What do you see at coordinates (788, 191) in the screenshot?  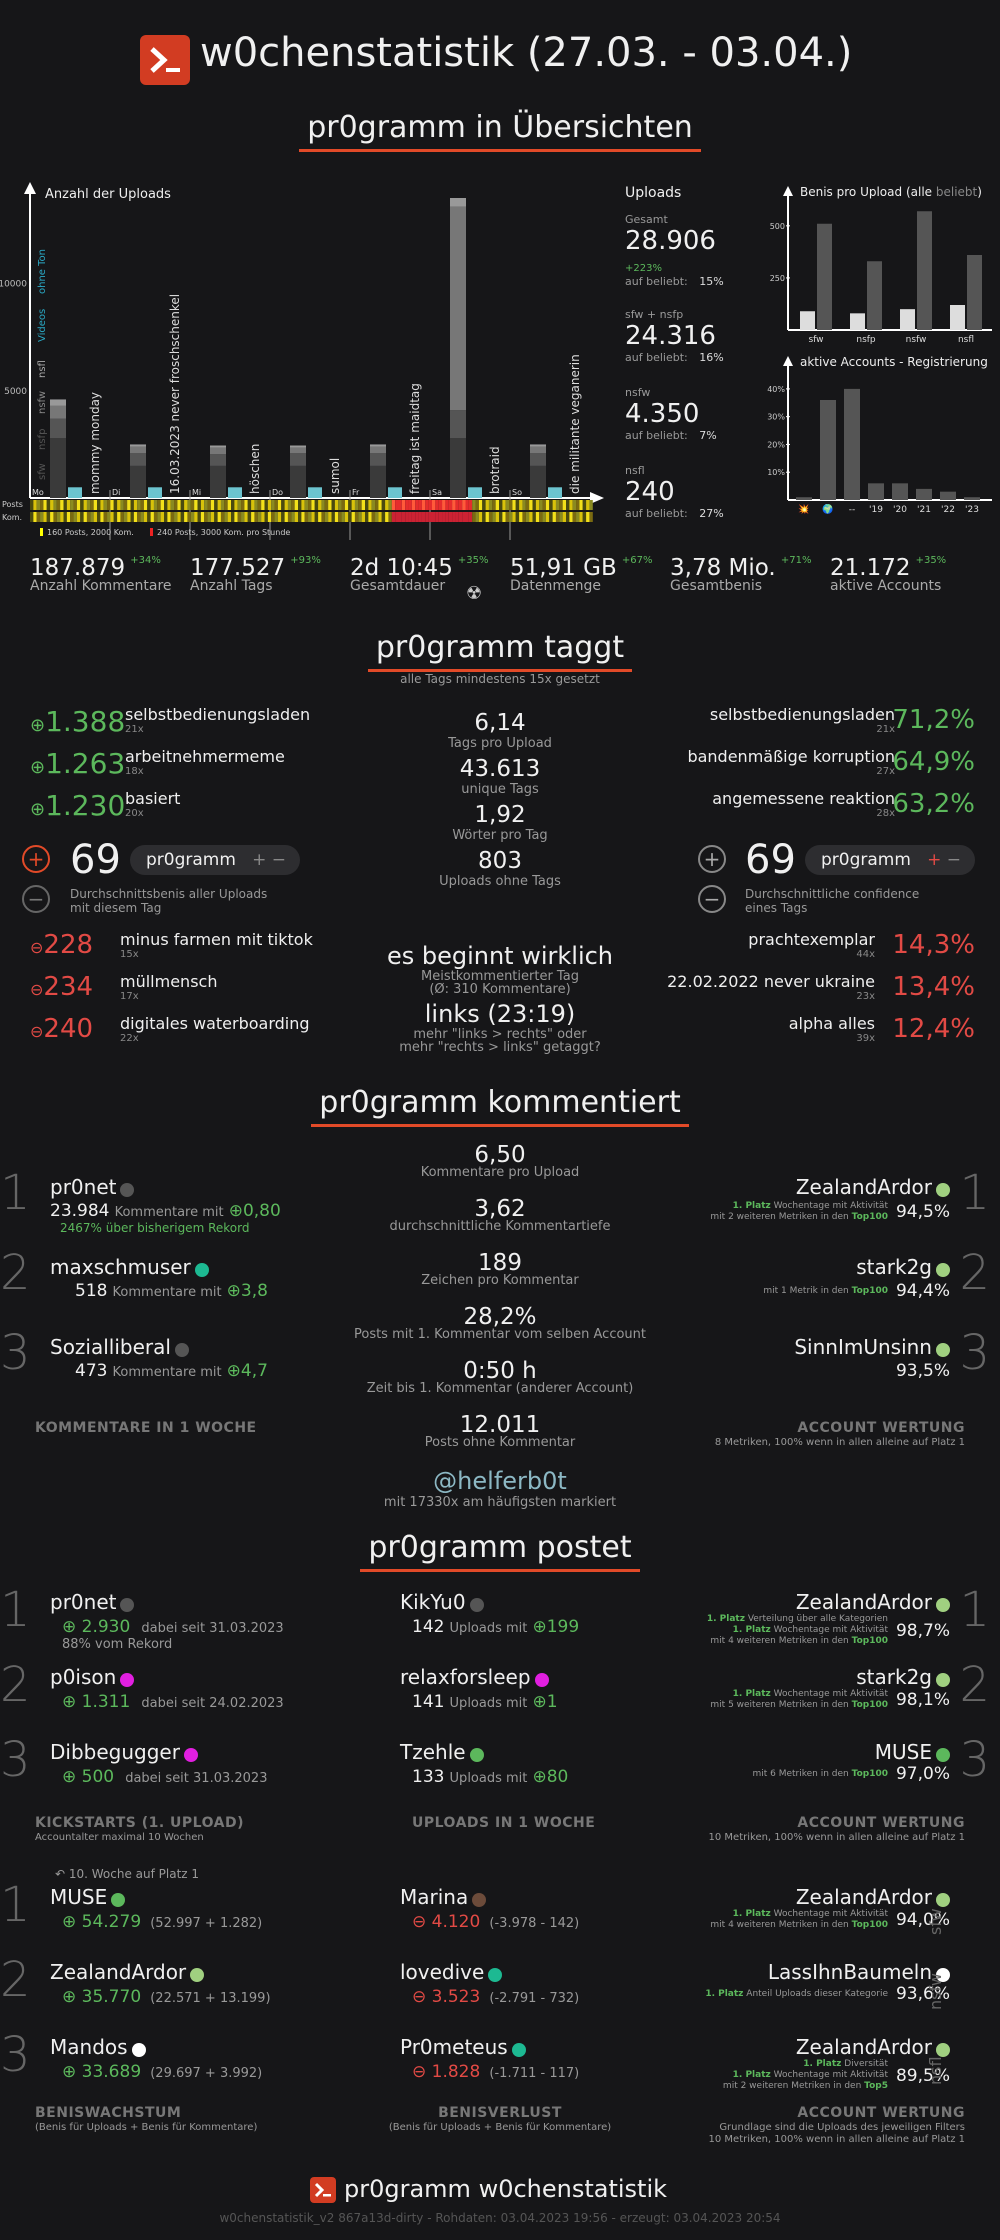 I see `y-axis-arrow` at bounding box center [788, 191].